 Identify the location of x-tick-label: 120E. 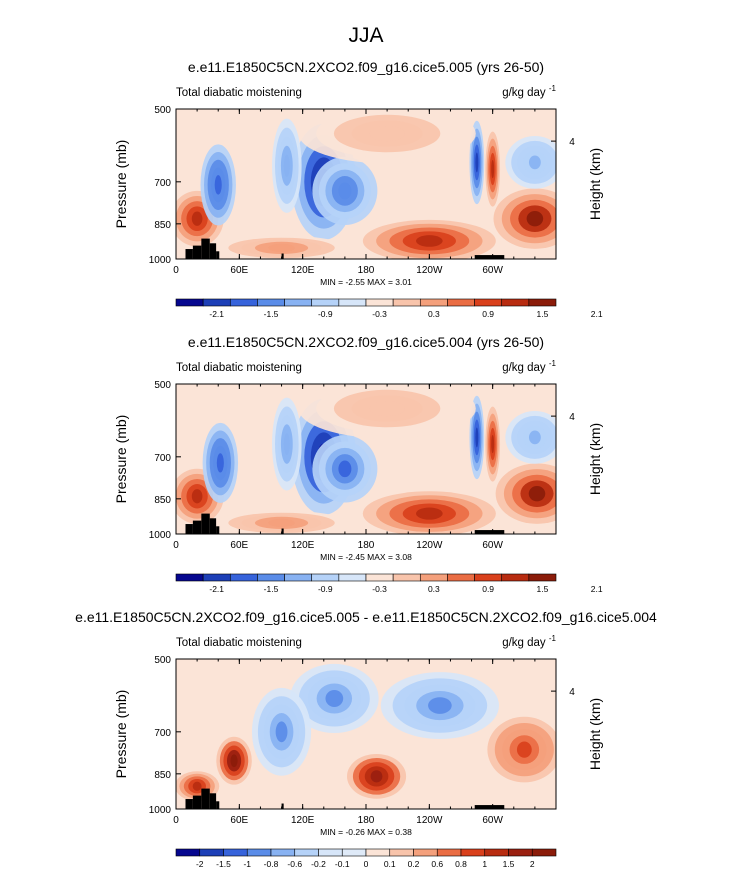
(303, 820).